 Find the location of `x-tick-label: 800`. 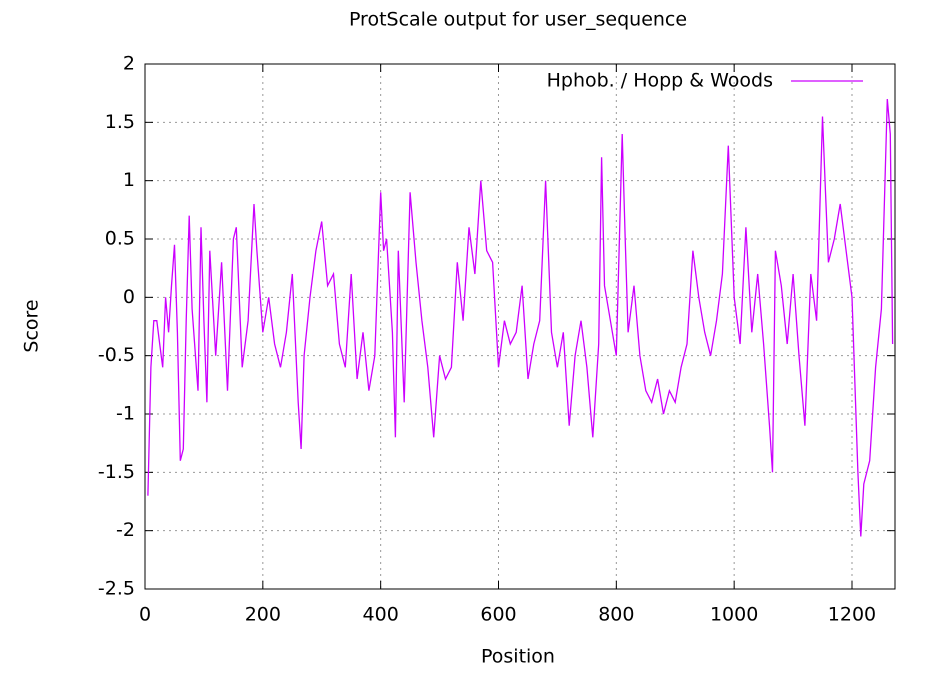

x-tick-label: 800 is located at coordinates (616, 615).